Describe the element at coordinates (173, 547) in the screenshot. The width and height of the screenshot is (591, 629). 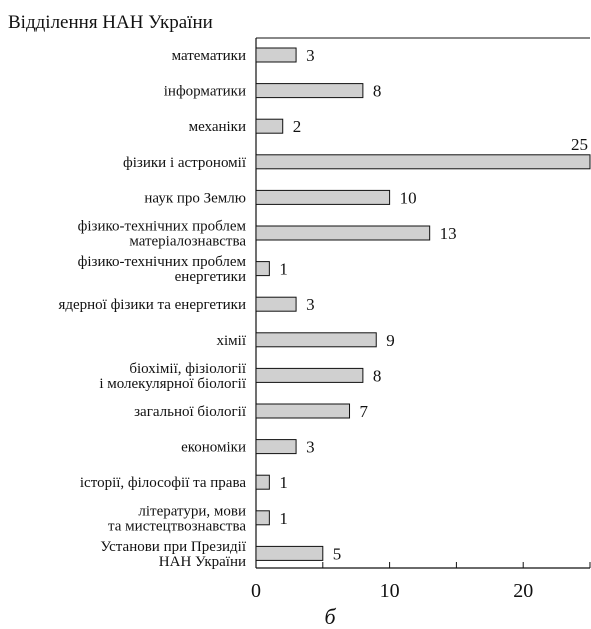
I see `category-label: Установи при Президії` at that location.